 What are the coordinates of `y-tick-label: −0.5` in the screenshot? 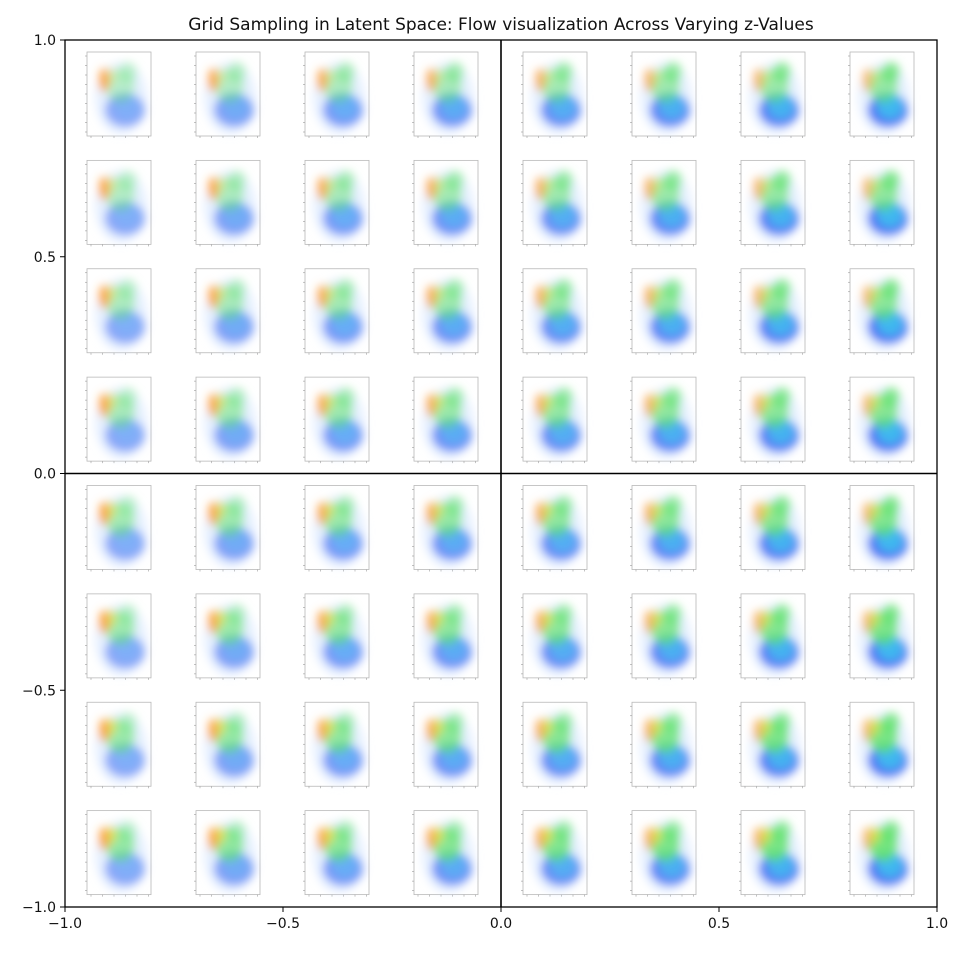 It's located at (39, 691).